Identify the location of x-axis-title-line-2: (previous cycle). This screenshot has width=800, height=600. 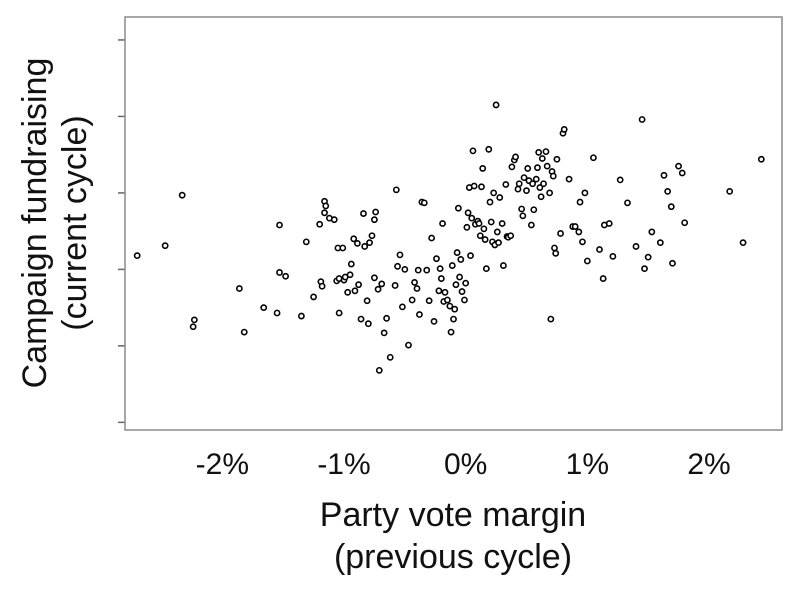
(453, 557).